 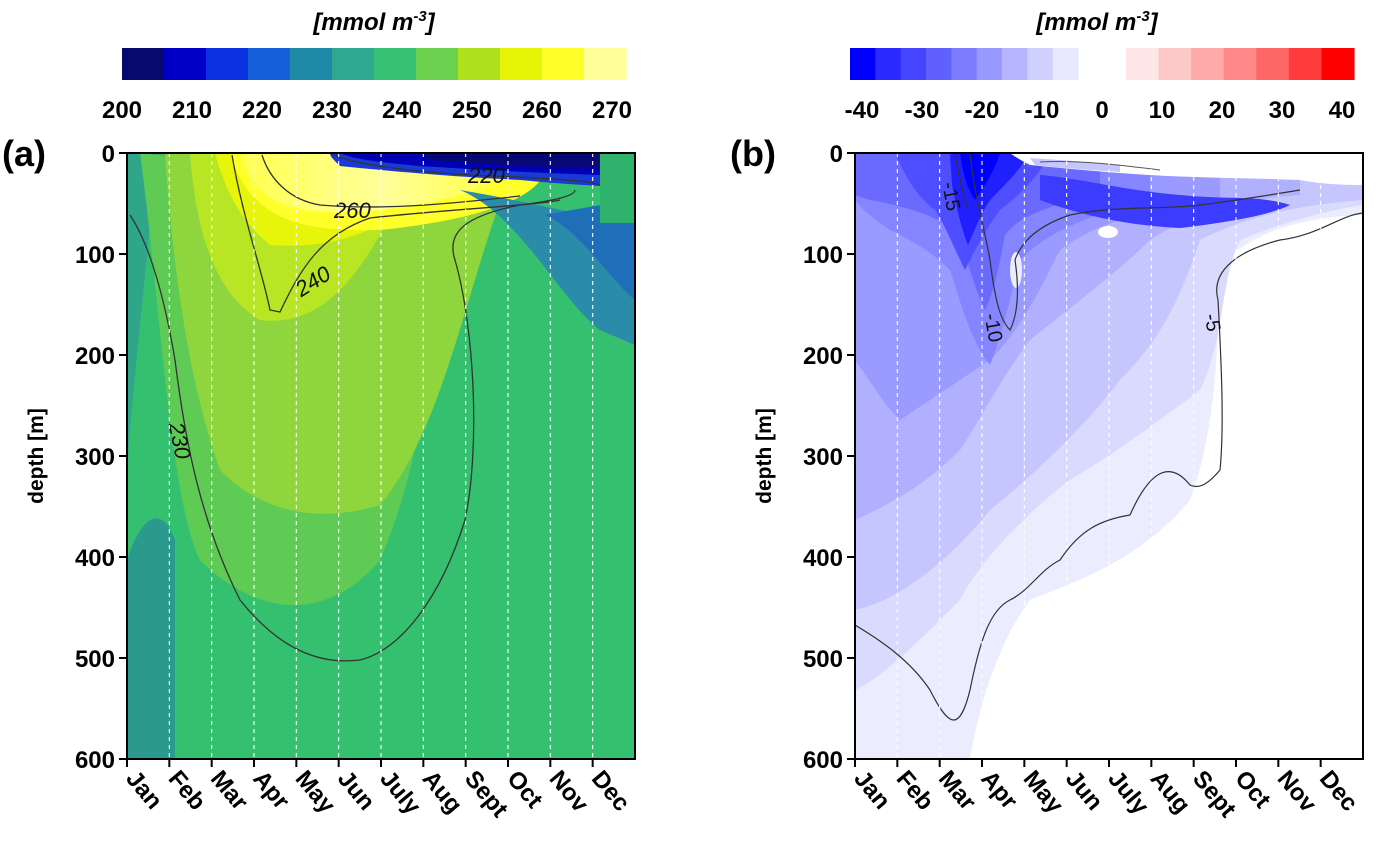 I want to click on contour-b-minus15, so click(x=961, y=182).